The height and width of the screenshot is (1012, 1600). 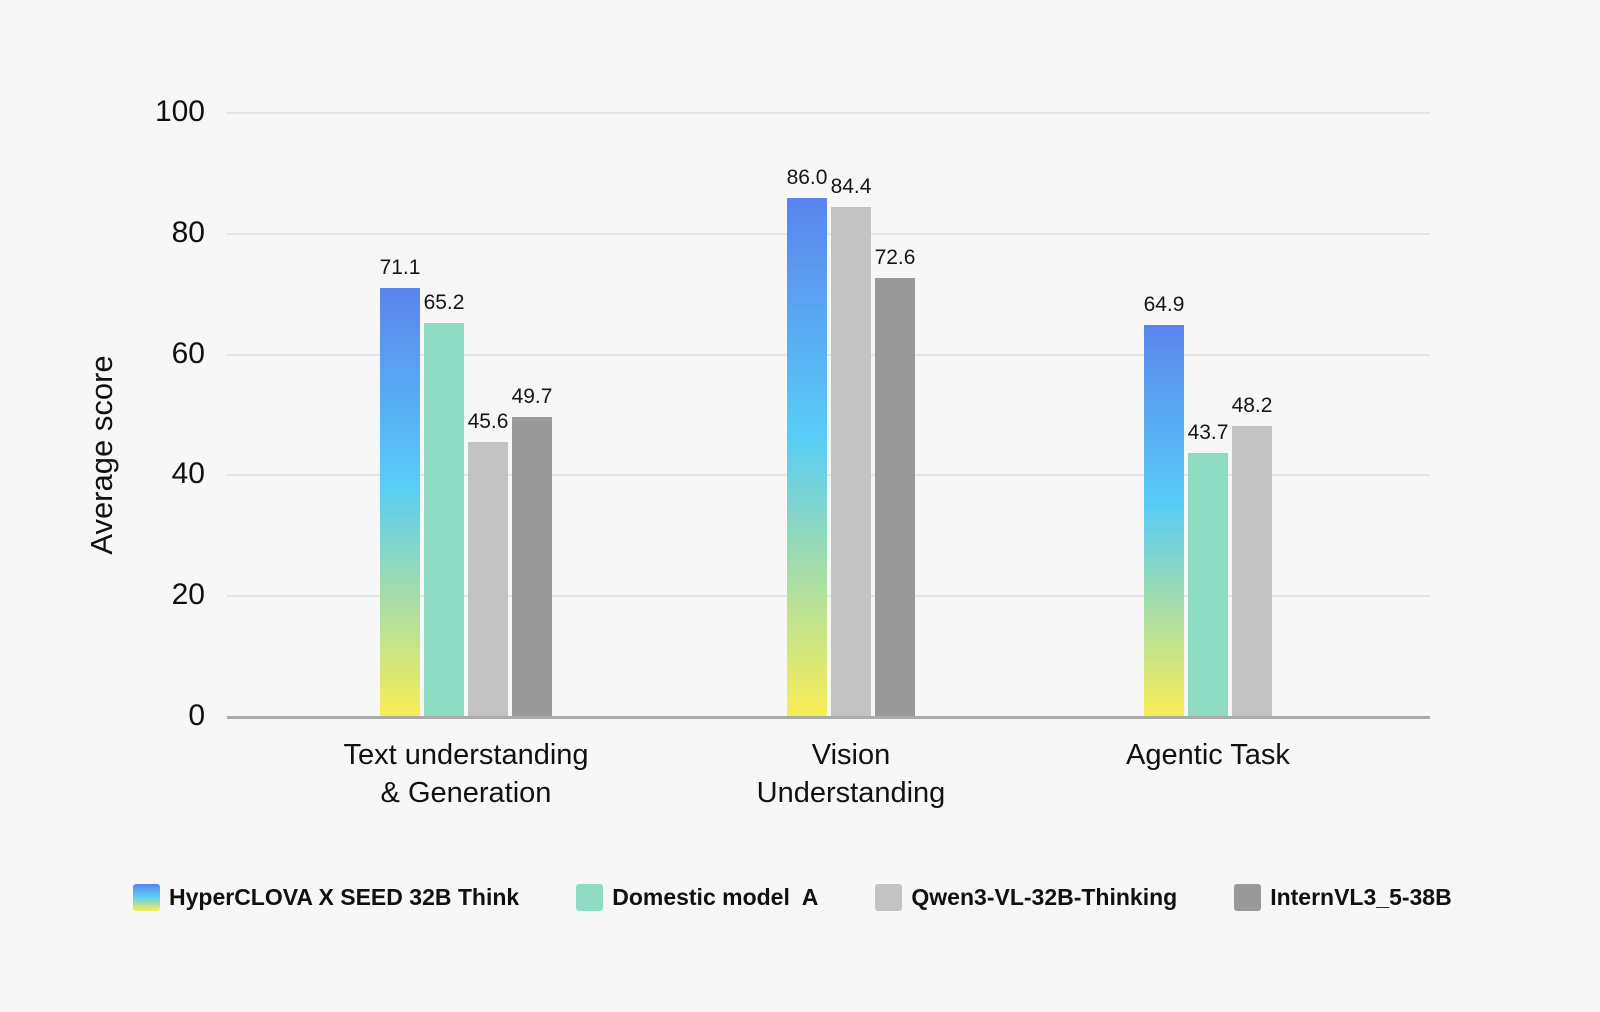 I want to click on bar-value-label: 43.7, so click(x=1208, y=433).